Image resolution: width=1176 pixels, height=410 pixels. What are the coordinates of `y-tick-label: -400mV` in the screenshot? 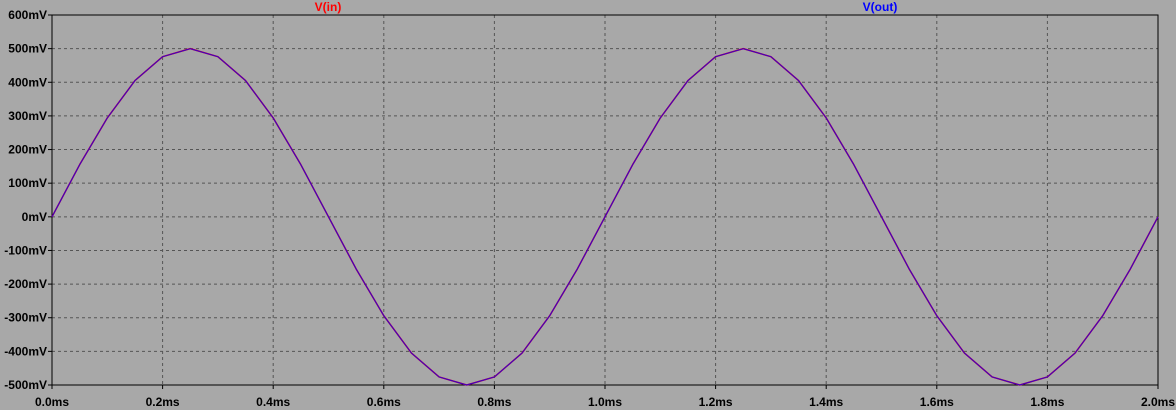 It's located at (25, 351).